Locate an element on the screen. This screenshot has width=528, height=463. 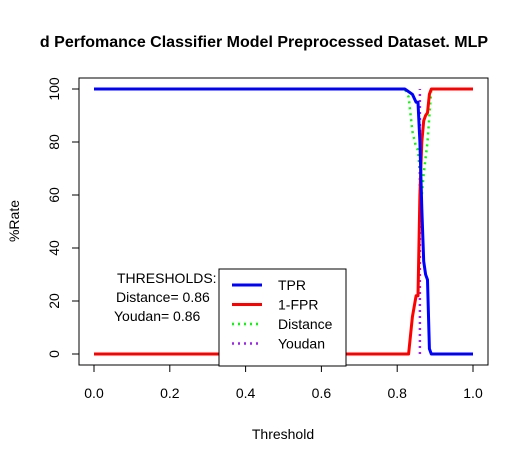
x-tick-label: 0.6 is located at coordinates (322, 393).